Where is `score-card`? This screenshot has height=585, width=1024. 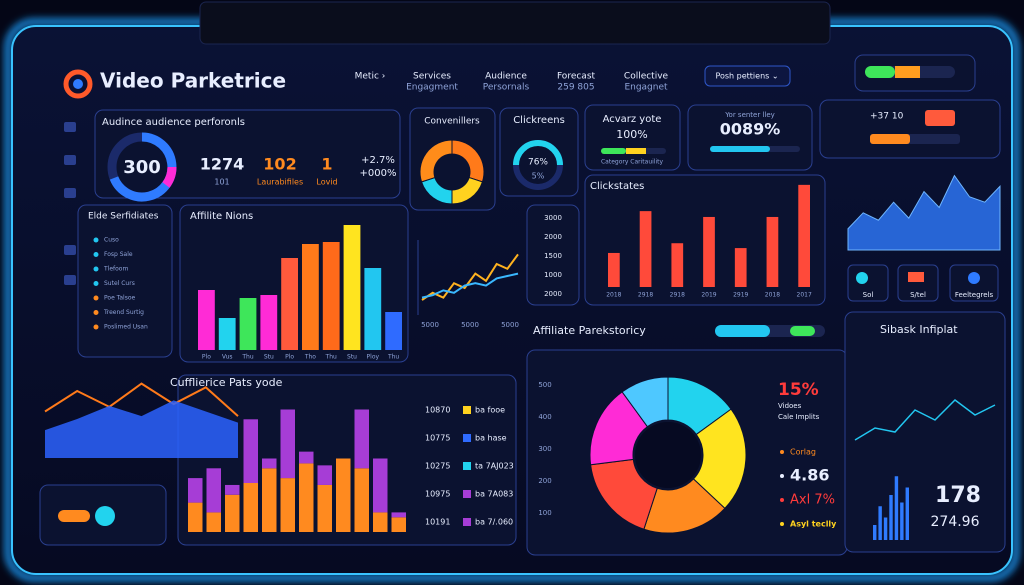 score-card is located at coordinates (750, 137).